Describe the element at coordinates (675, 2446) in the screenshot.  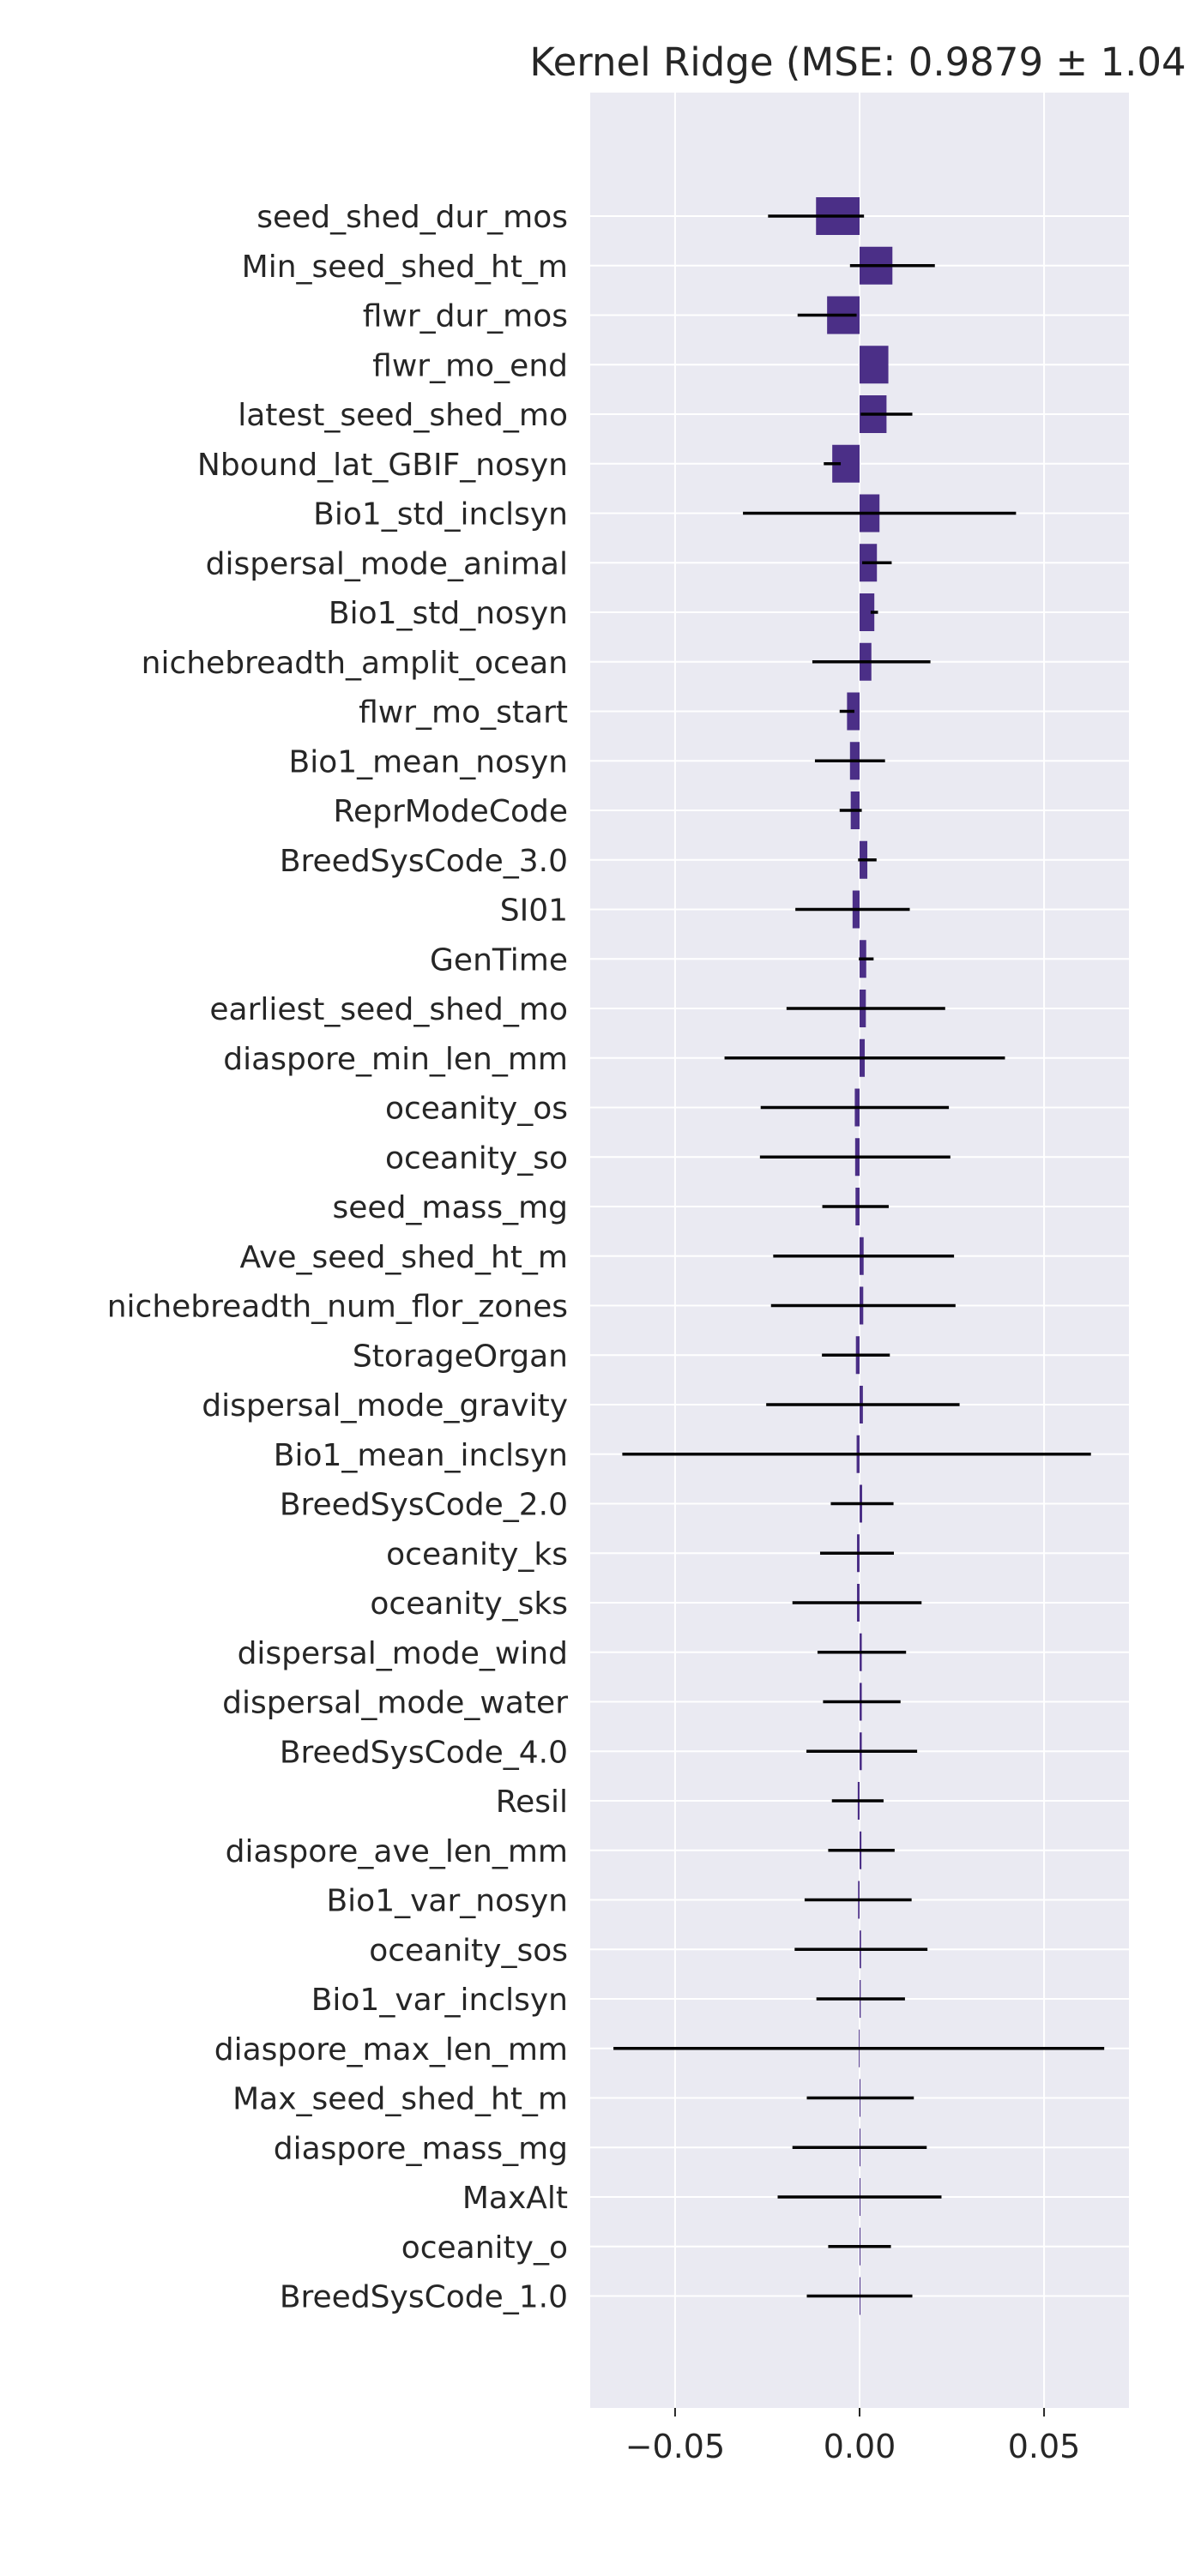
I see `x-tick-label: −0.05` at that location.